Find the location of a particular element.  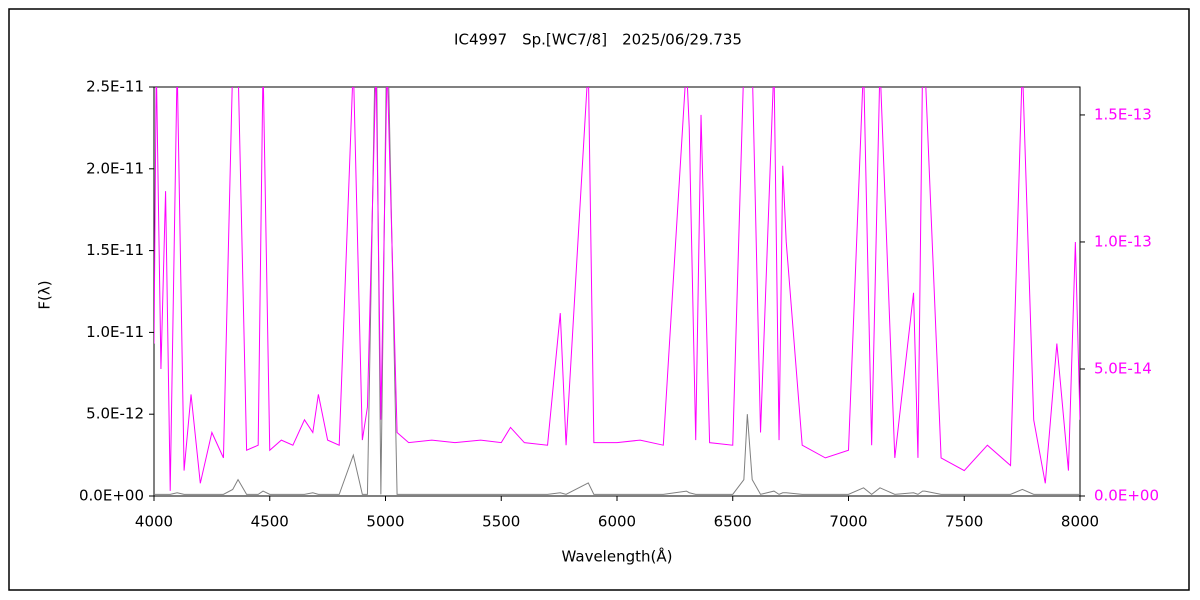

chart-title: IC4997 Sp.[WC7/8] 2025/06/29.735 is located at coordinates (598, 40).